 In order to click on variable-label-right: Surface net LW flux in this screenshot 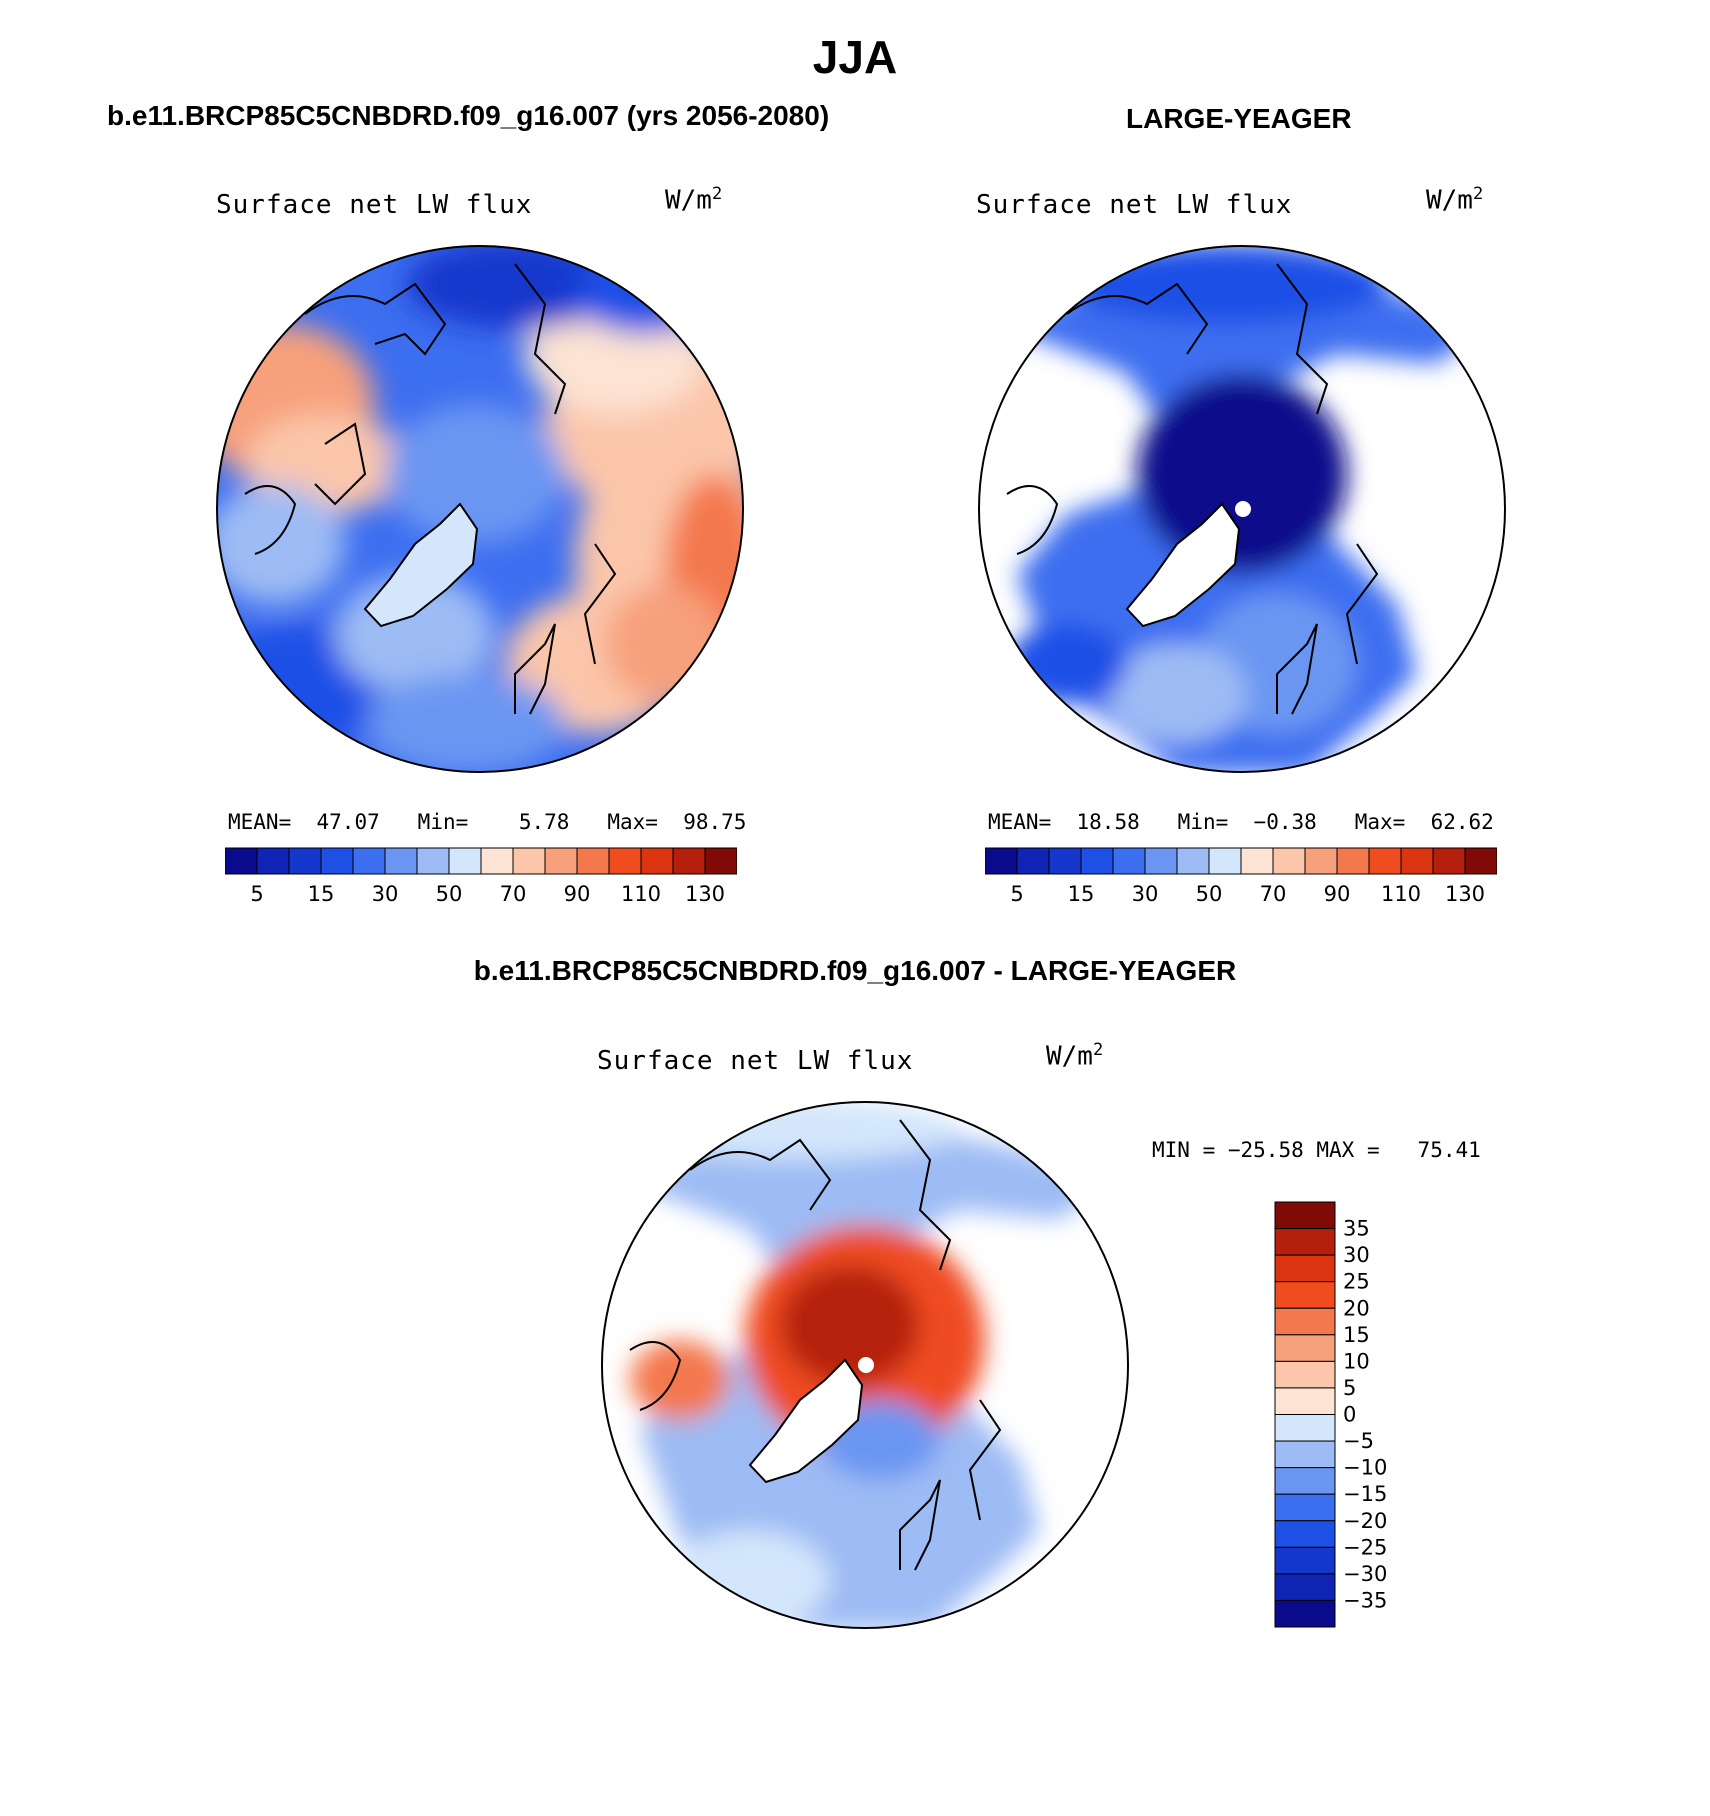, I will do `click(1134, 205)`.